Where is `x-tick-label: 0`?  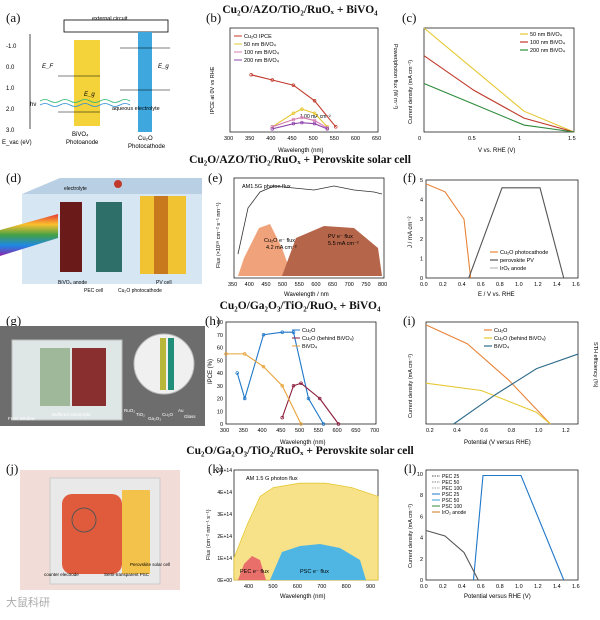
x-tick-label: 0 is located at coordinates (419, 139).